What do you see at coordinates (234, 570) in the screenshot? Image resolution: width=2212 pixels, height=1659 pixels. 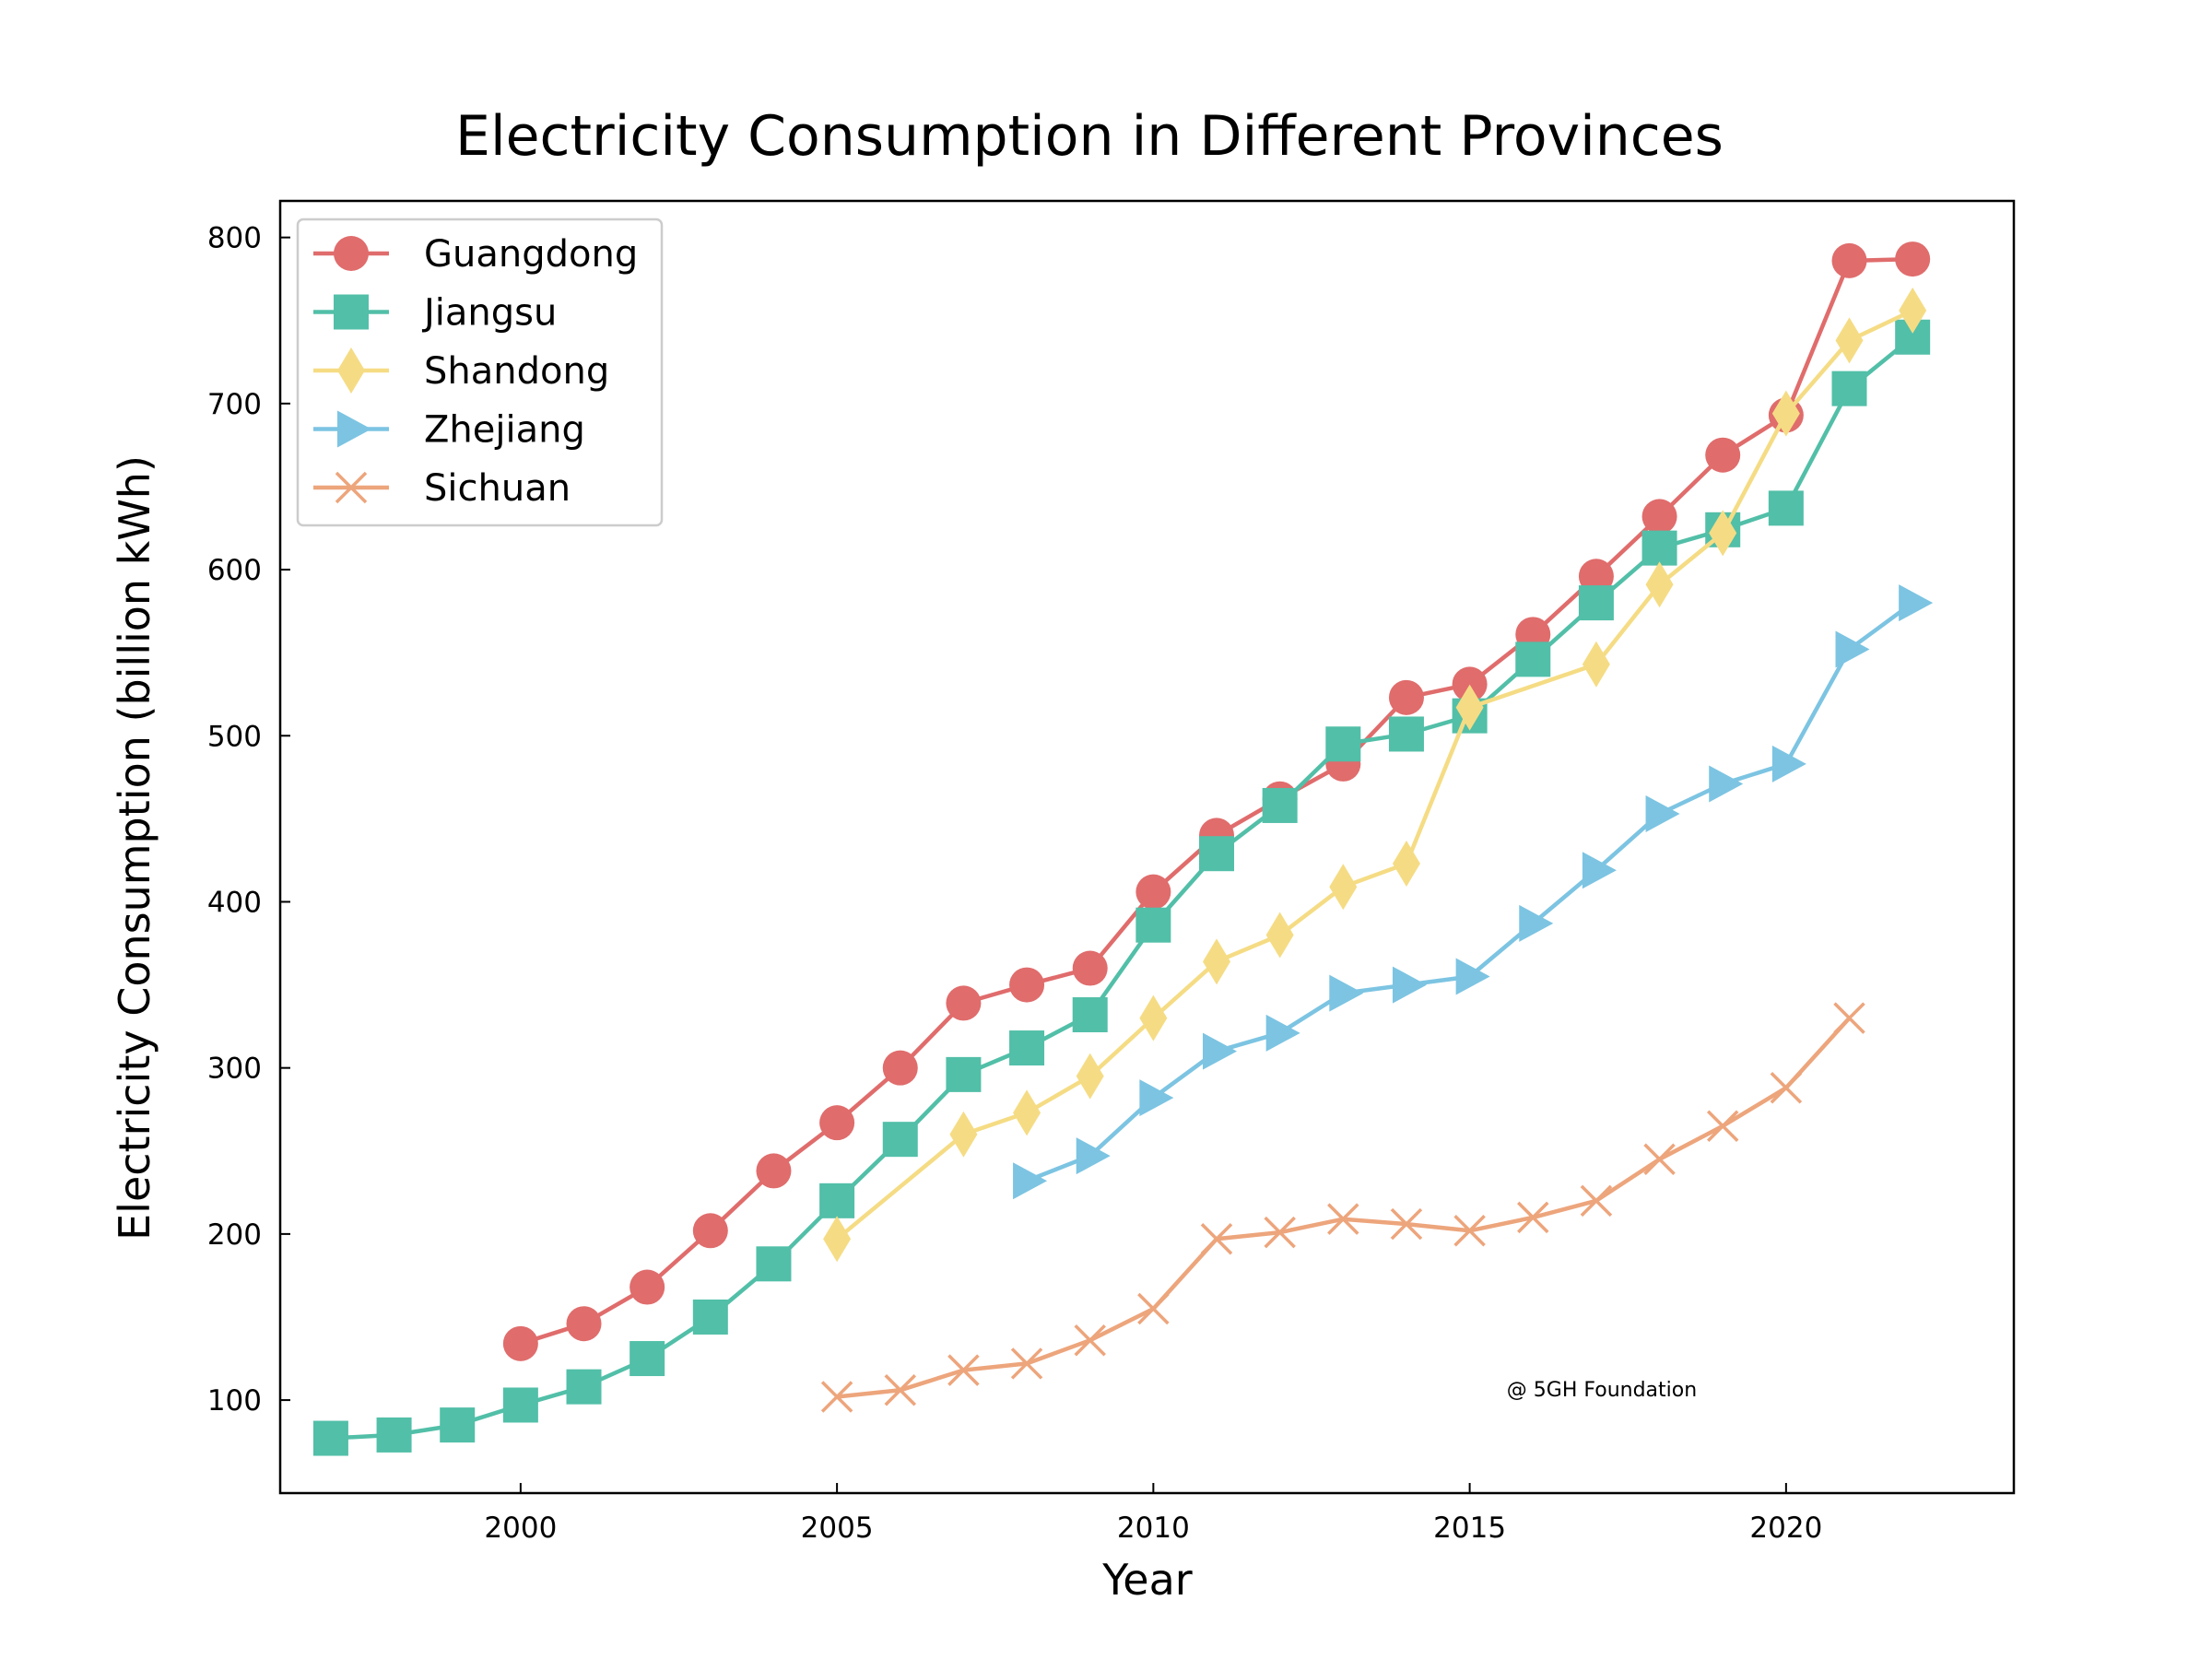 I see `y-tick-label: 600` at bounding box center [234, 570].